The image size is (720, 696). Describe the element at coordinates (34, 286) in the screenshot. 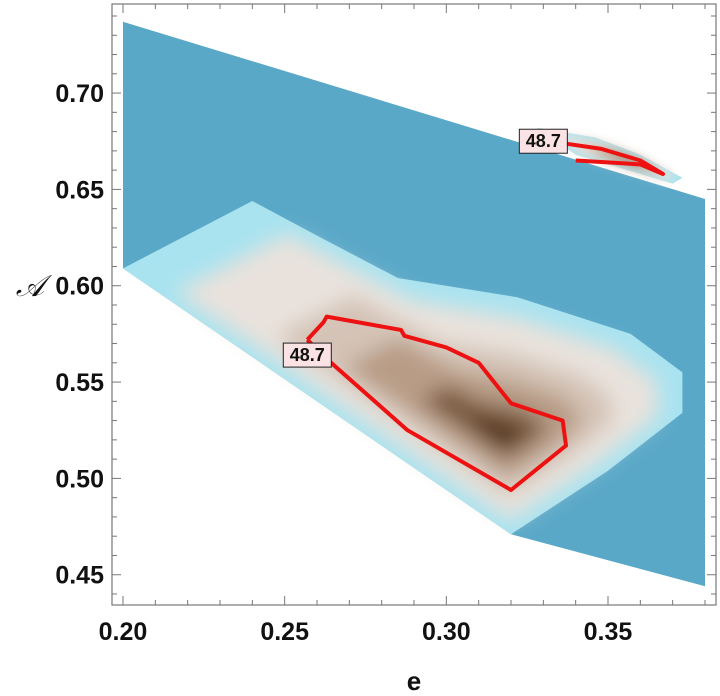

I see `y-axis-title: 𝒜` at that location.